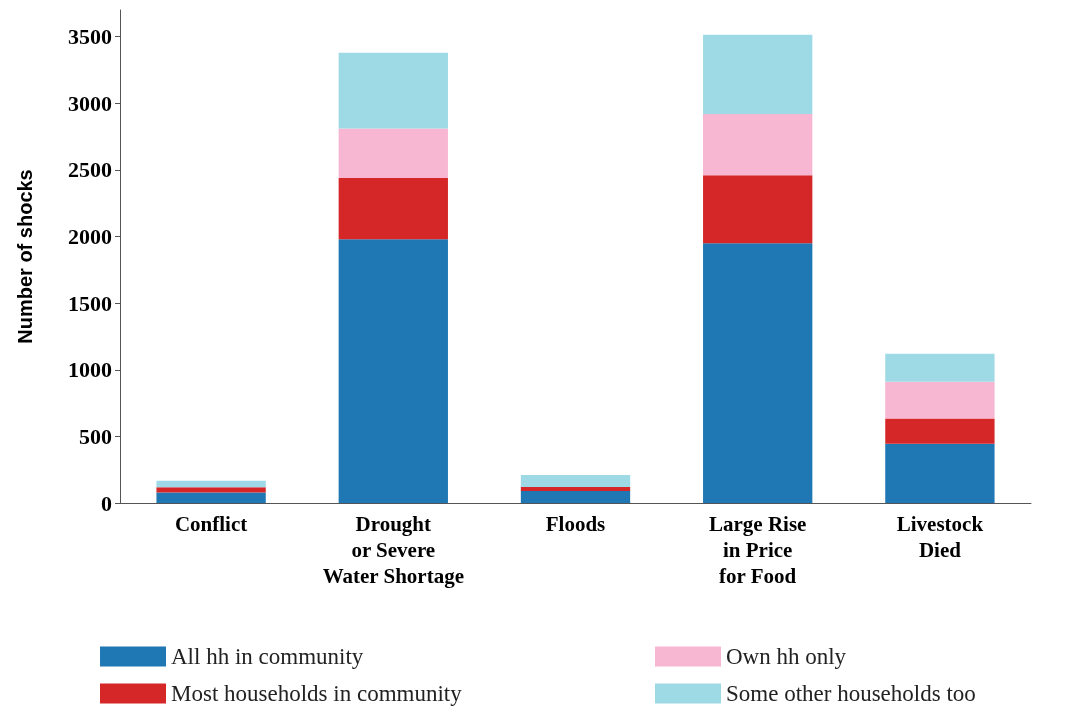 Image resolution: width=1089 pixels, height=715 pixels. I want to click on y-tick-label: 2000, so click(90, 237).